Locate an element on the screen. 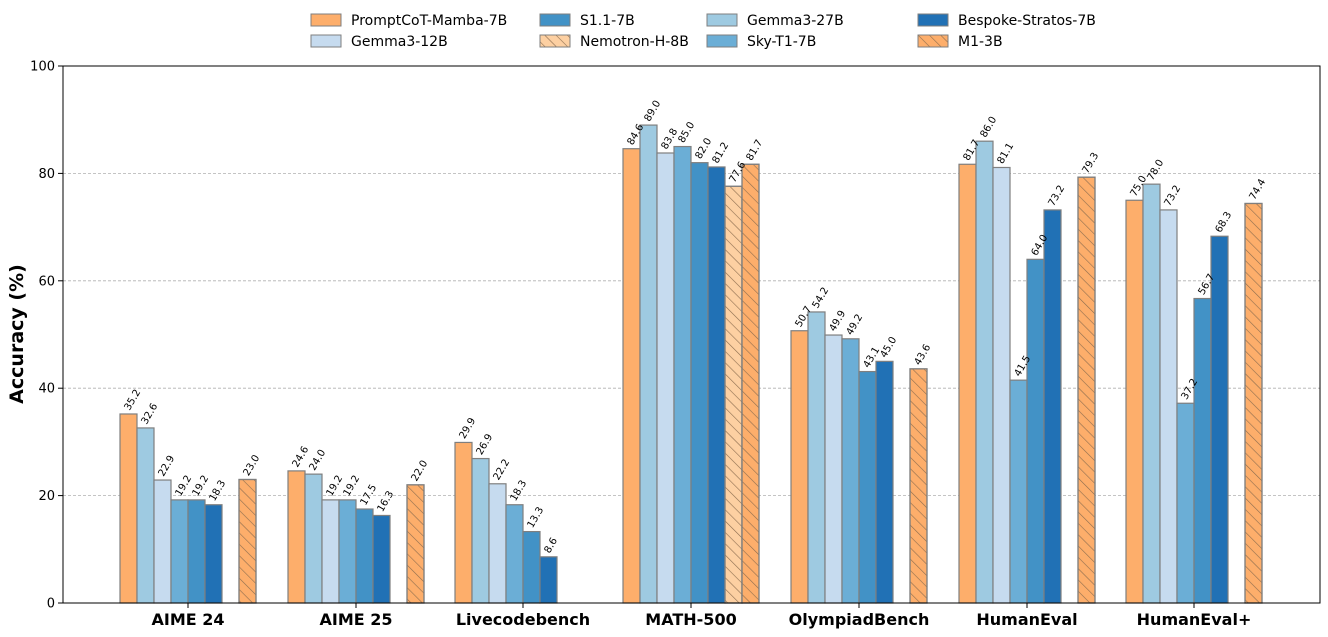 Image resolution: width=1328 pixels, height=637 pixels. x-tick-label: AIME 24 is located at coordinates (187, 619).